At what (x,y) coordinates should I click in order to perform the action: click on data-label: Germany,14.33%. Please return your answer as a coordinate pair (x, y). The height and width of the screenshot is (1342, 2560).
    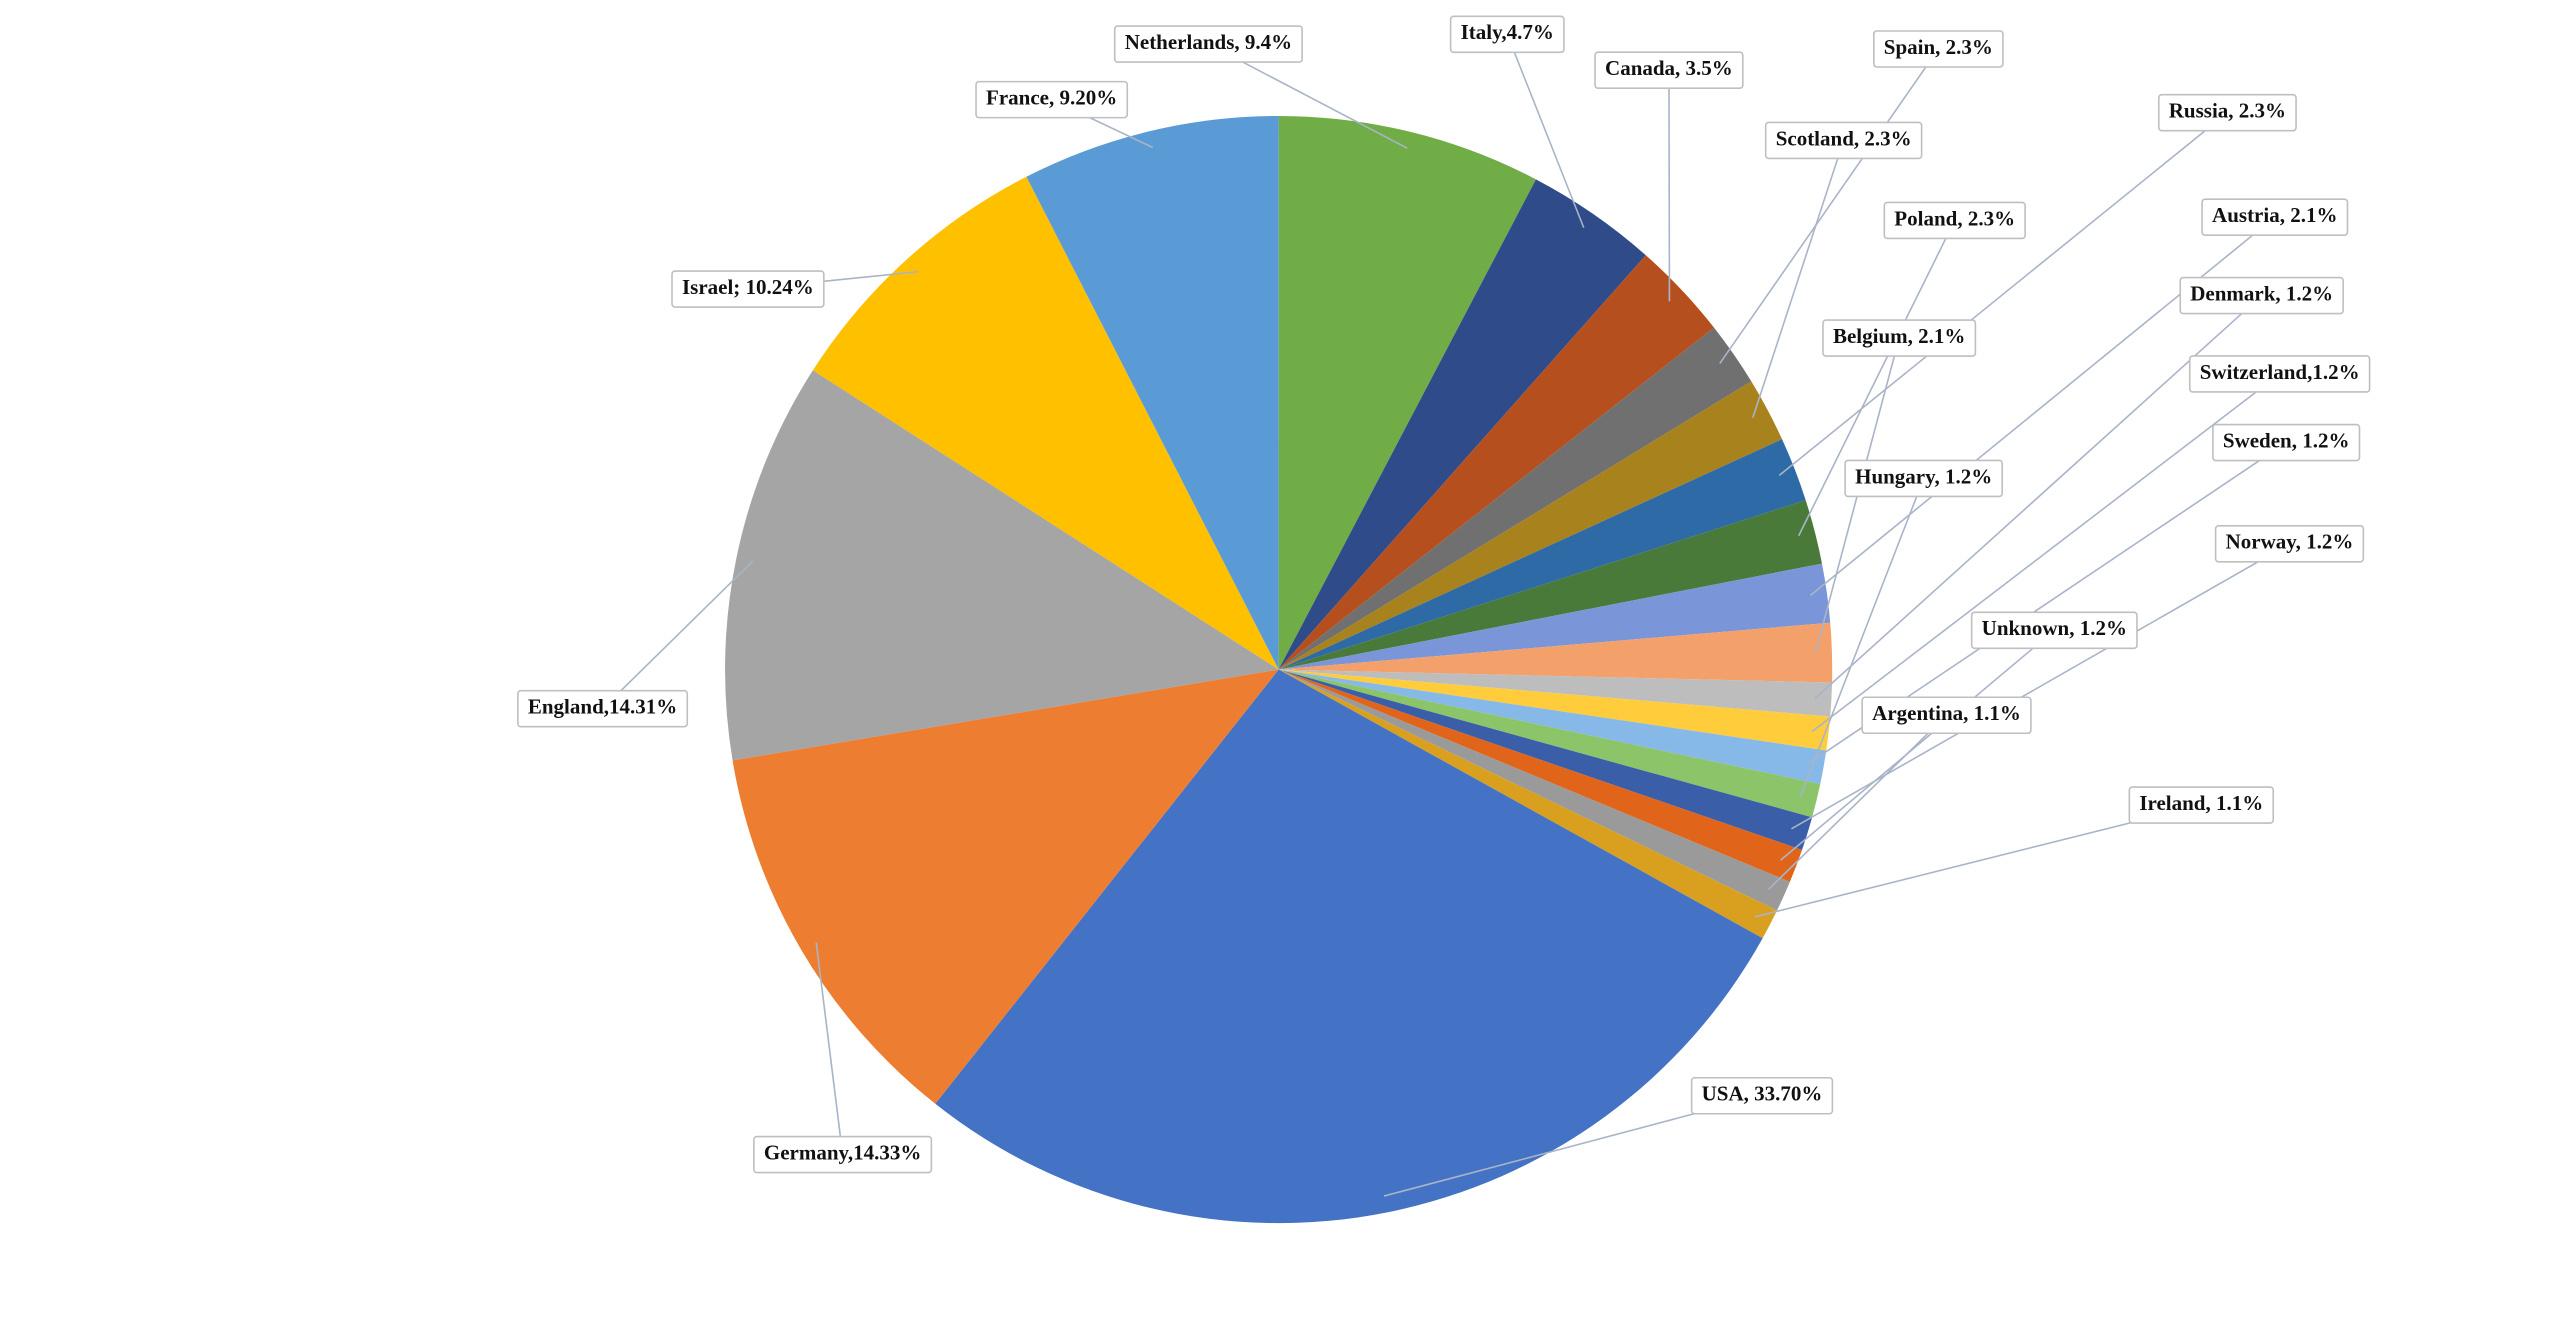
    Looking at the image, I should click on (843, 1152).